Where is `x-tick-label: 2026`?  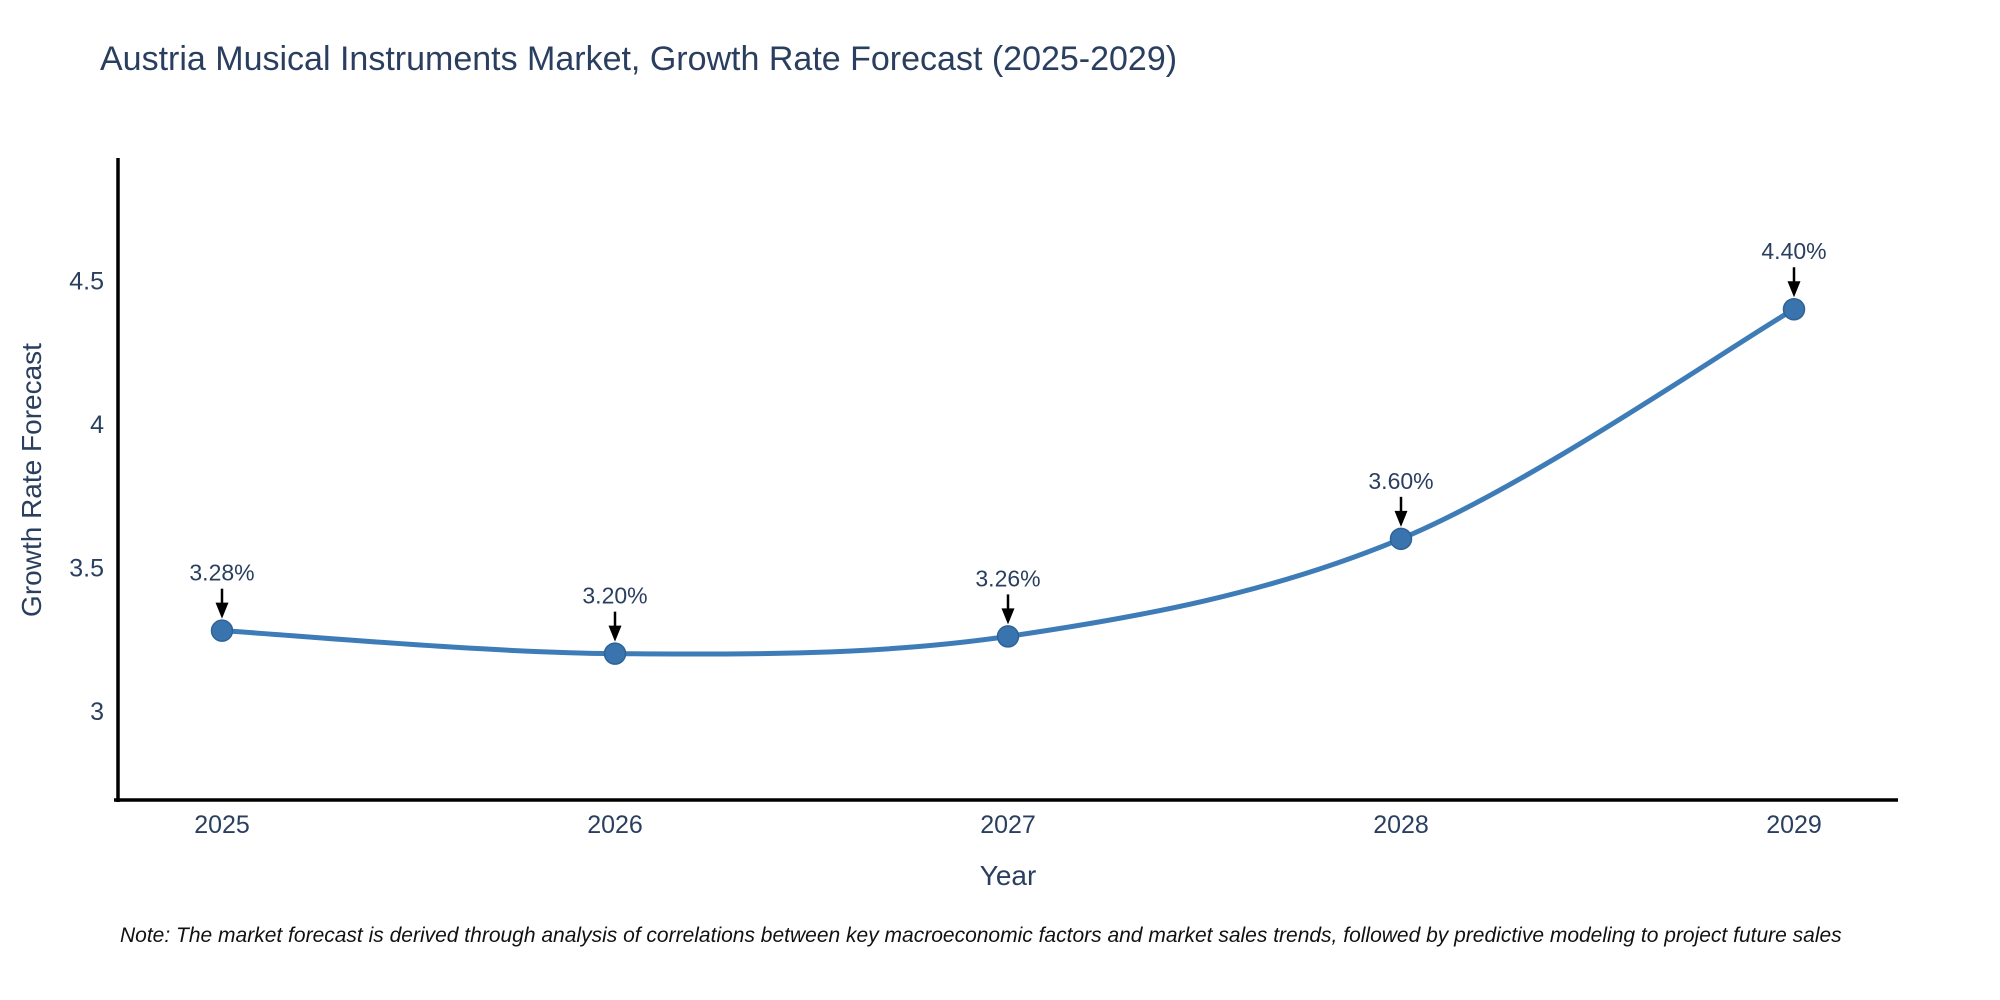
x-tick-label: 2026 is located at coordinates (615, 825).